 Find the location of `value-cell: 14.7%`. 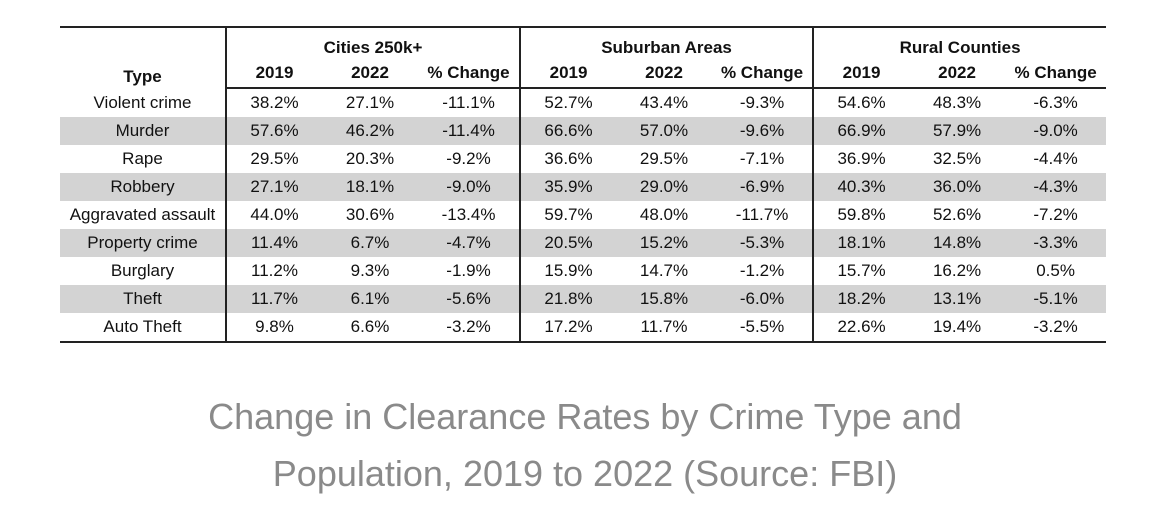

value-cell: 14.7% is located at coordinates (664, 270).